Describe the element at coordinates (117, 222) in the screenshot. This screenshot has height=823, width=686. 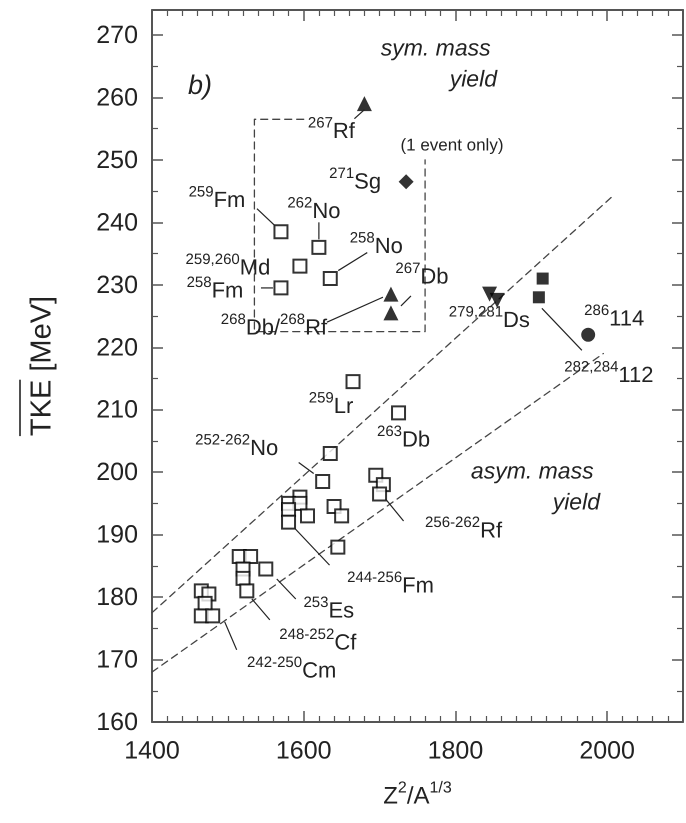
I see `y-tick-label: 240` at that location.